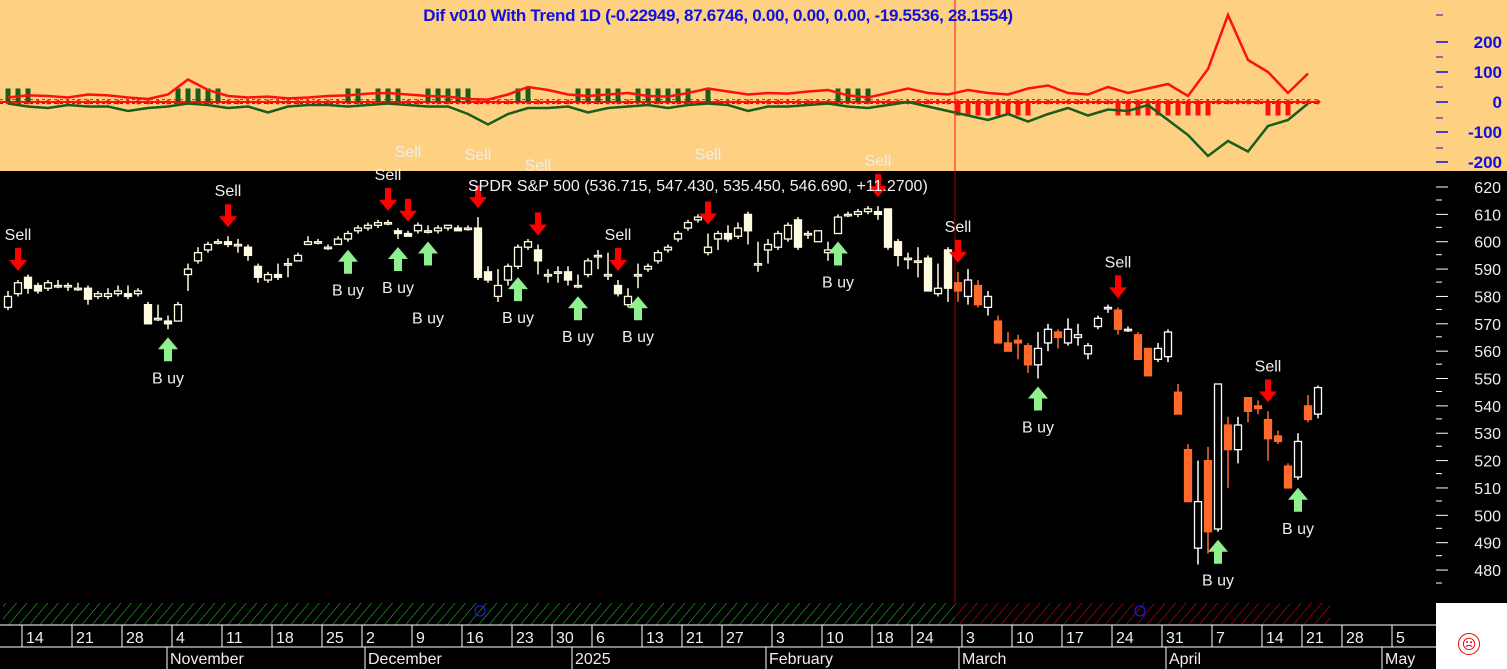  I want to click on day-label: 25, so click(335, 638).